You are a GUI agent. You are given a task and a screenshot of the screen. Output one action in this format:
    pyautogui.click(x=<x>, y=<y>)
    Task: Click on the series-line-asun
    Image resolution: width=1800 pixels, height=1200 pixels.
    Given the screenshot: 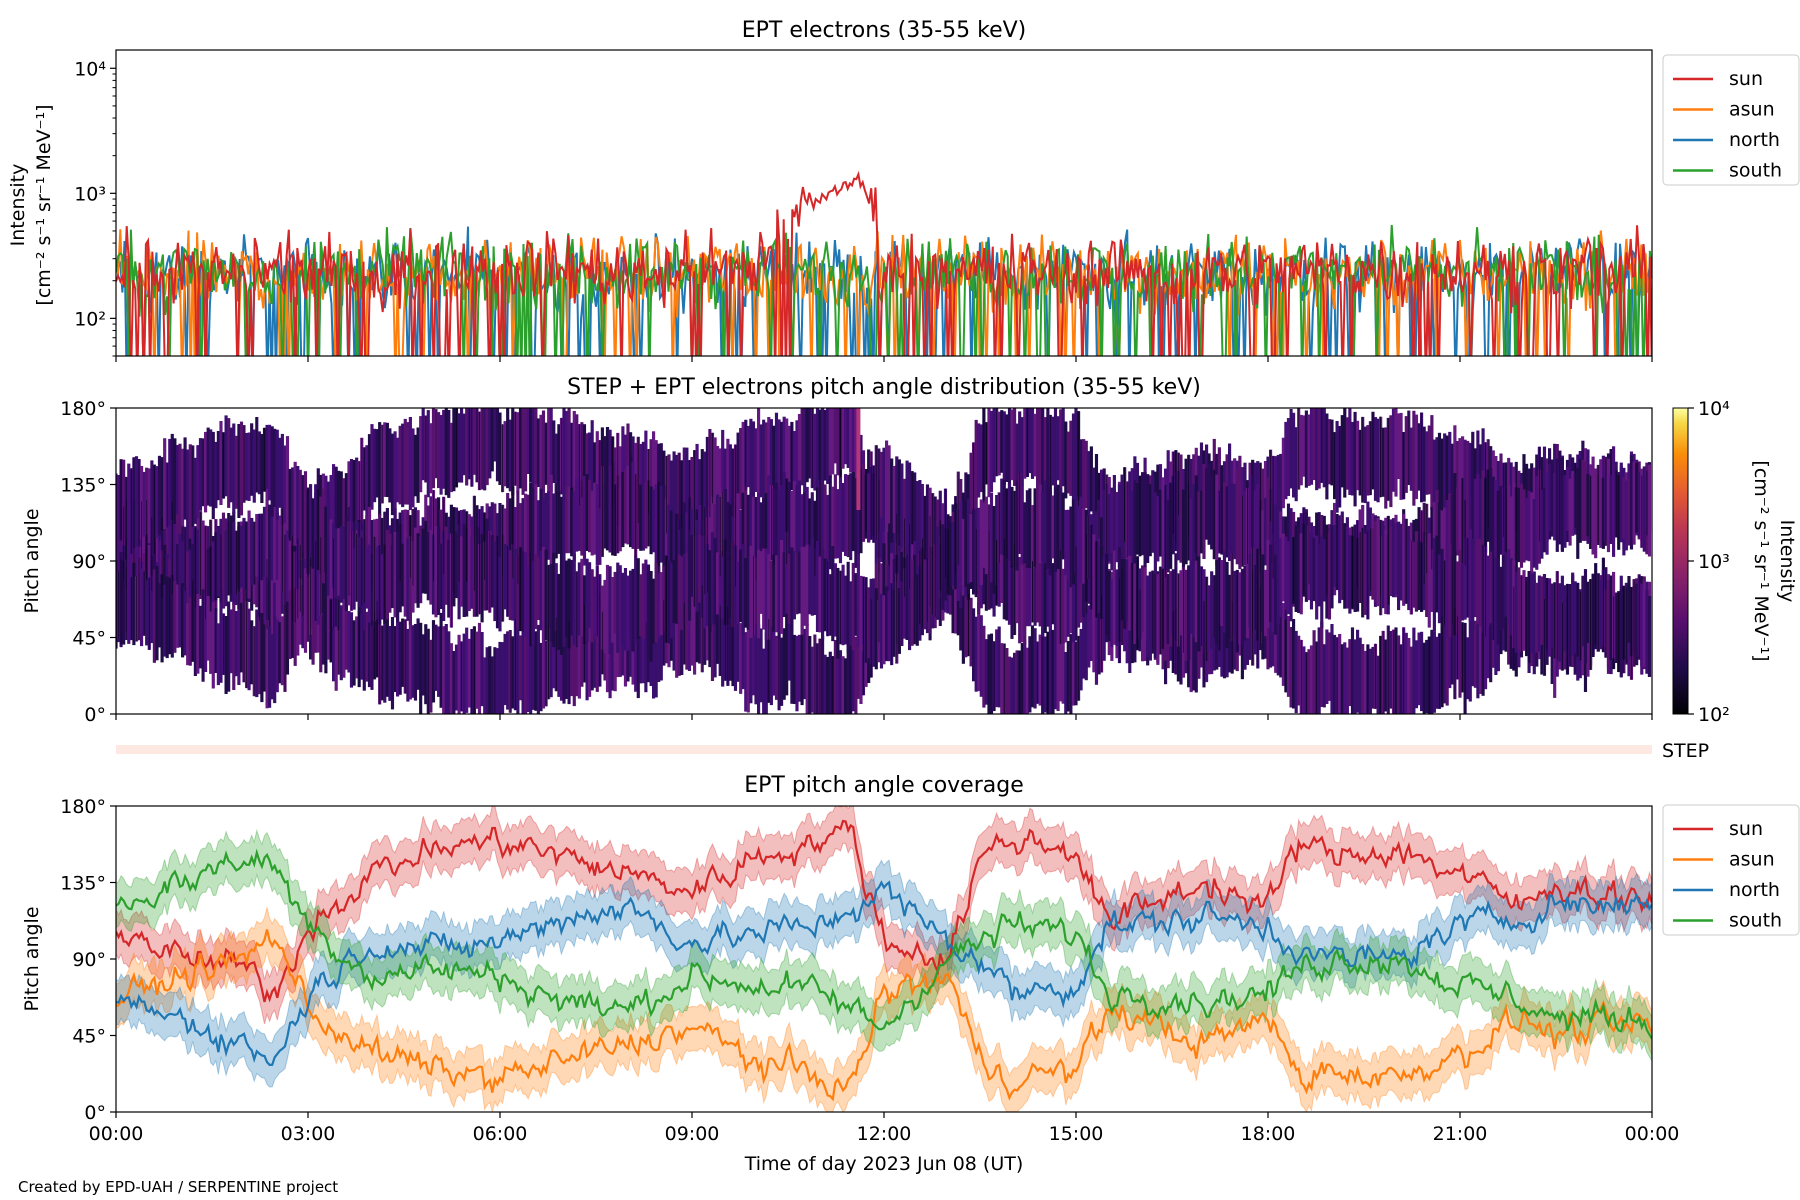 What is the action you would take?
    pyautogui.click(x=884, y=1015)
    